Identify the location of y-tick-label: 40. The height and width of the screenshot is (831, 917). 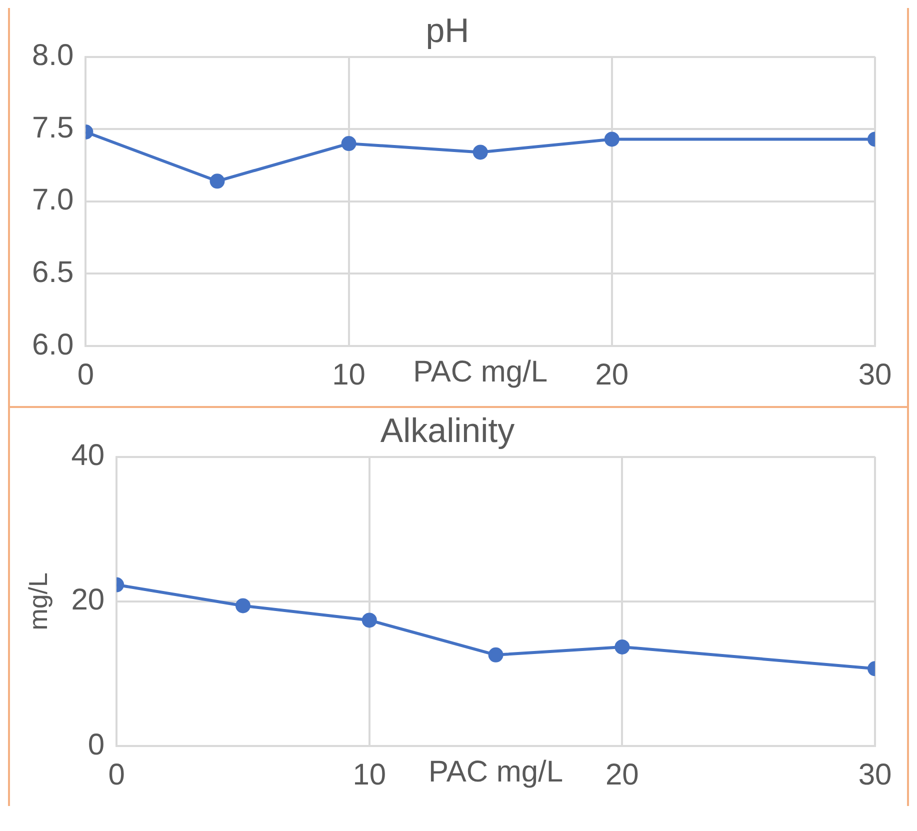
(88, 455).